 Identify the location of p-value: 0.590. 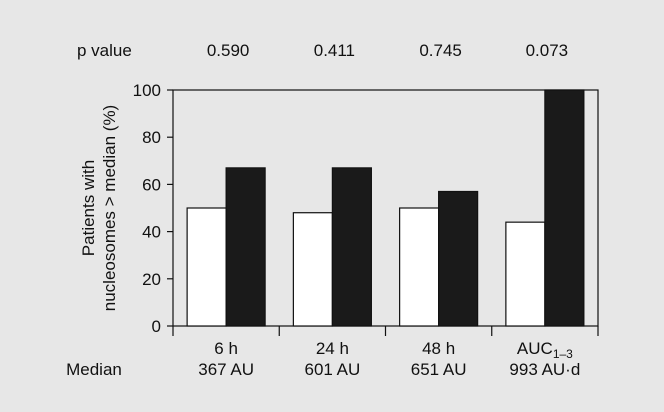
(228, 50).